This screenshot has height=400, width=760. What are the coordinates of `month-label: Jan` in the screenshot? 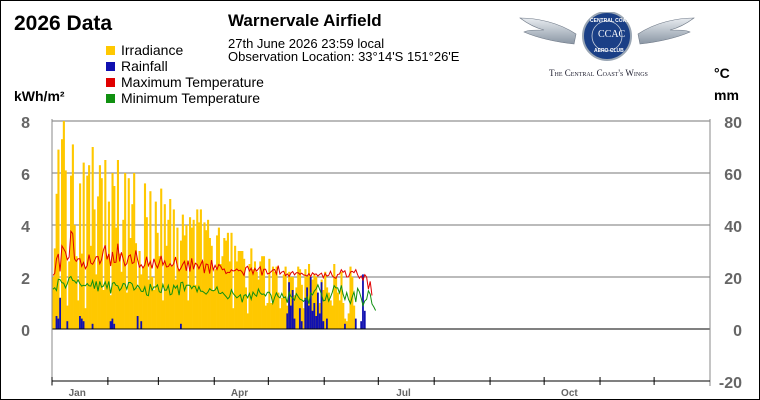 It's located at (77, 393).